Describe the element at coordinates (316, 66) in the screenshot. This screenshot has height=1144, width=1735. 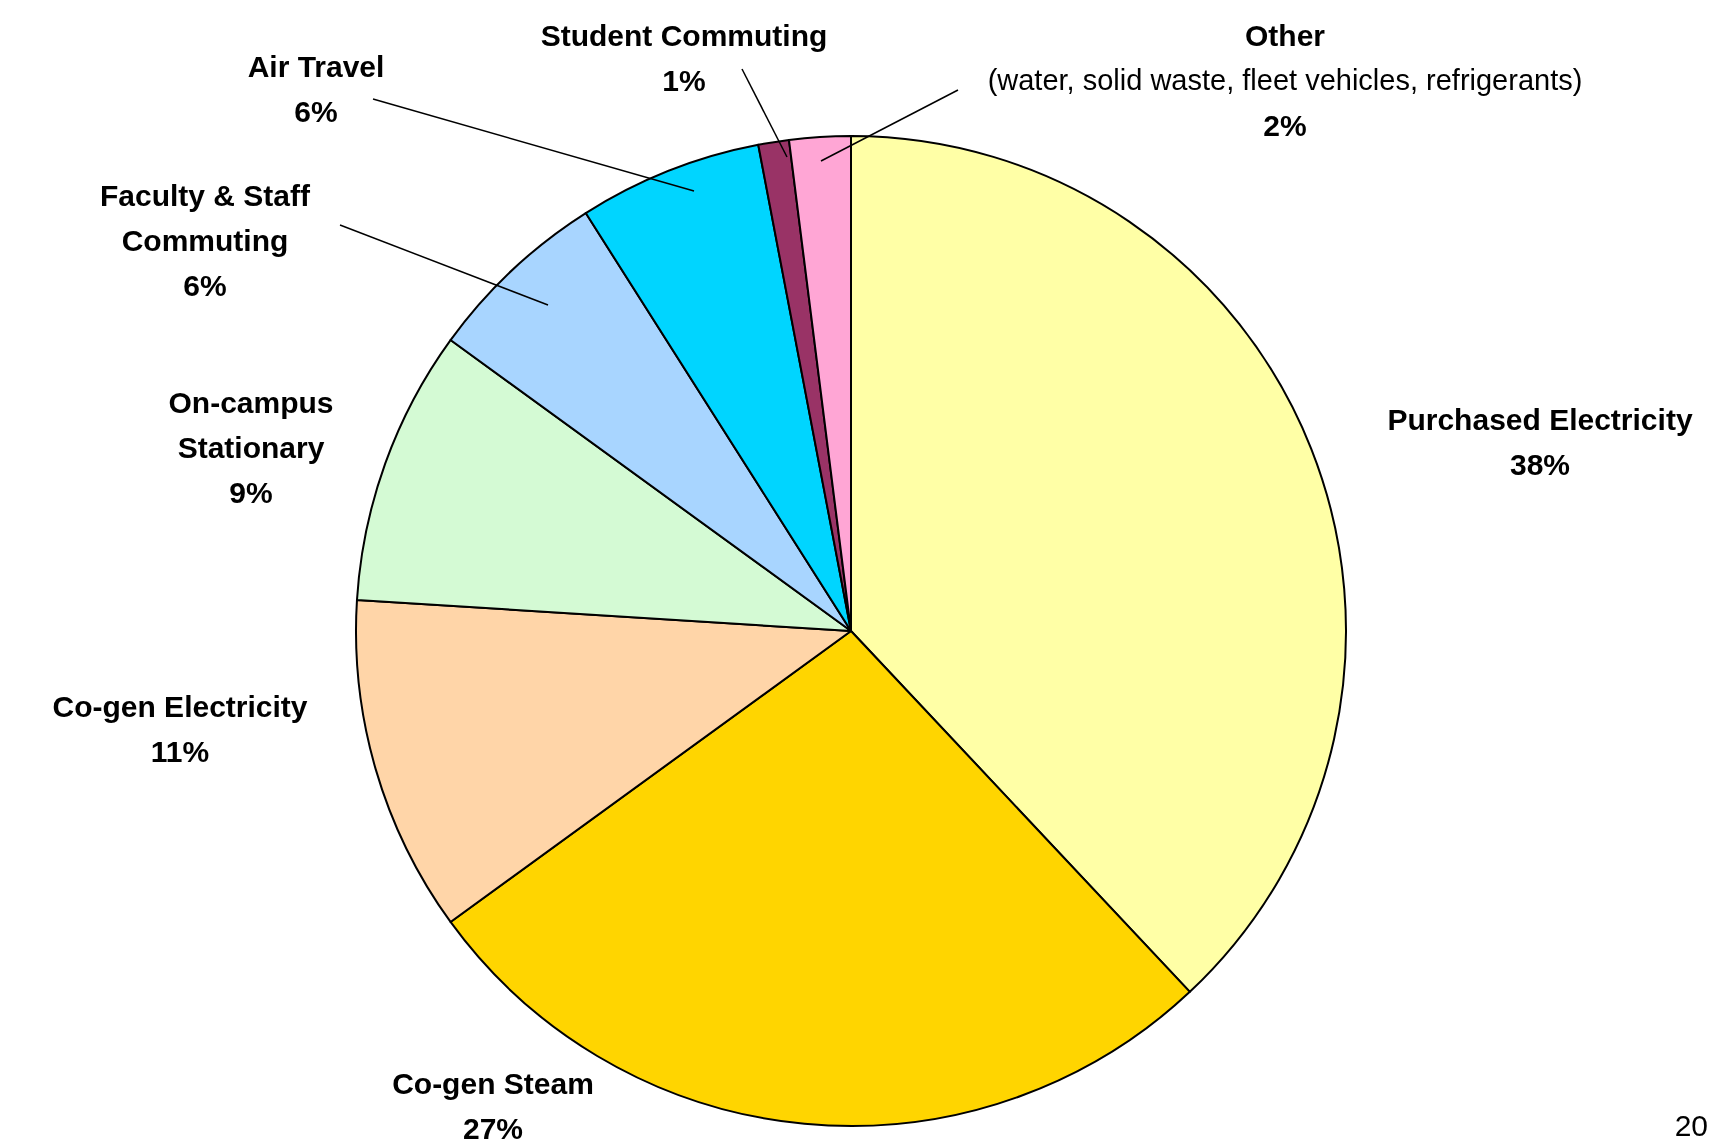
I see `slice-label: Air Travel` at that location.